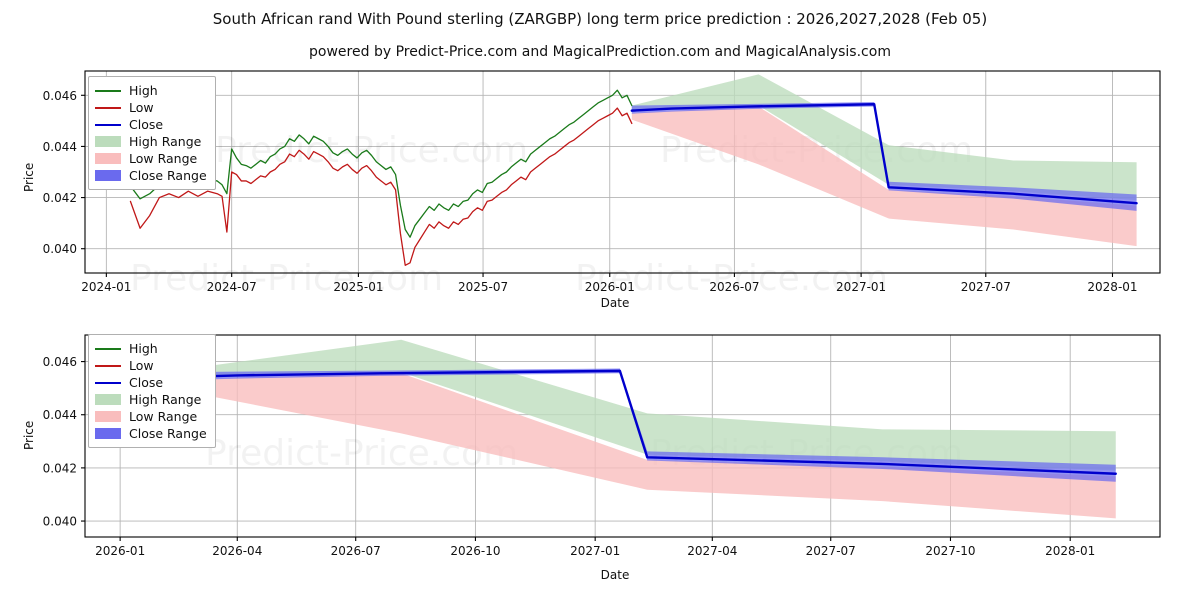 The width and height of the screenshot is (1200, 600). I want to click on x-tick-label: 2026-04, so click(237, 551).